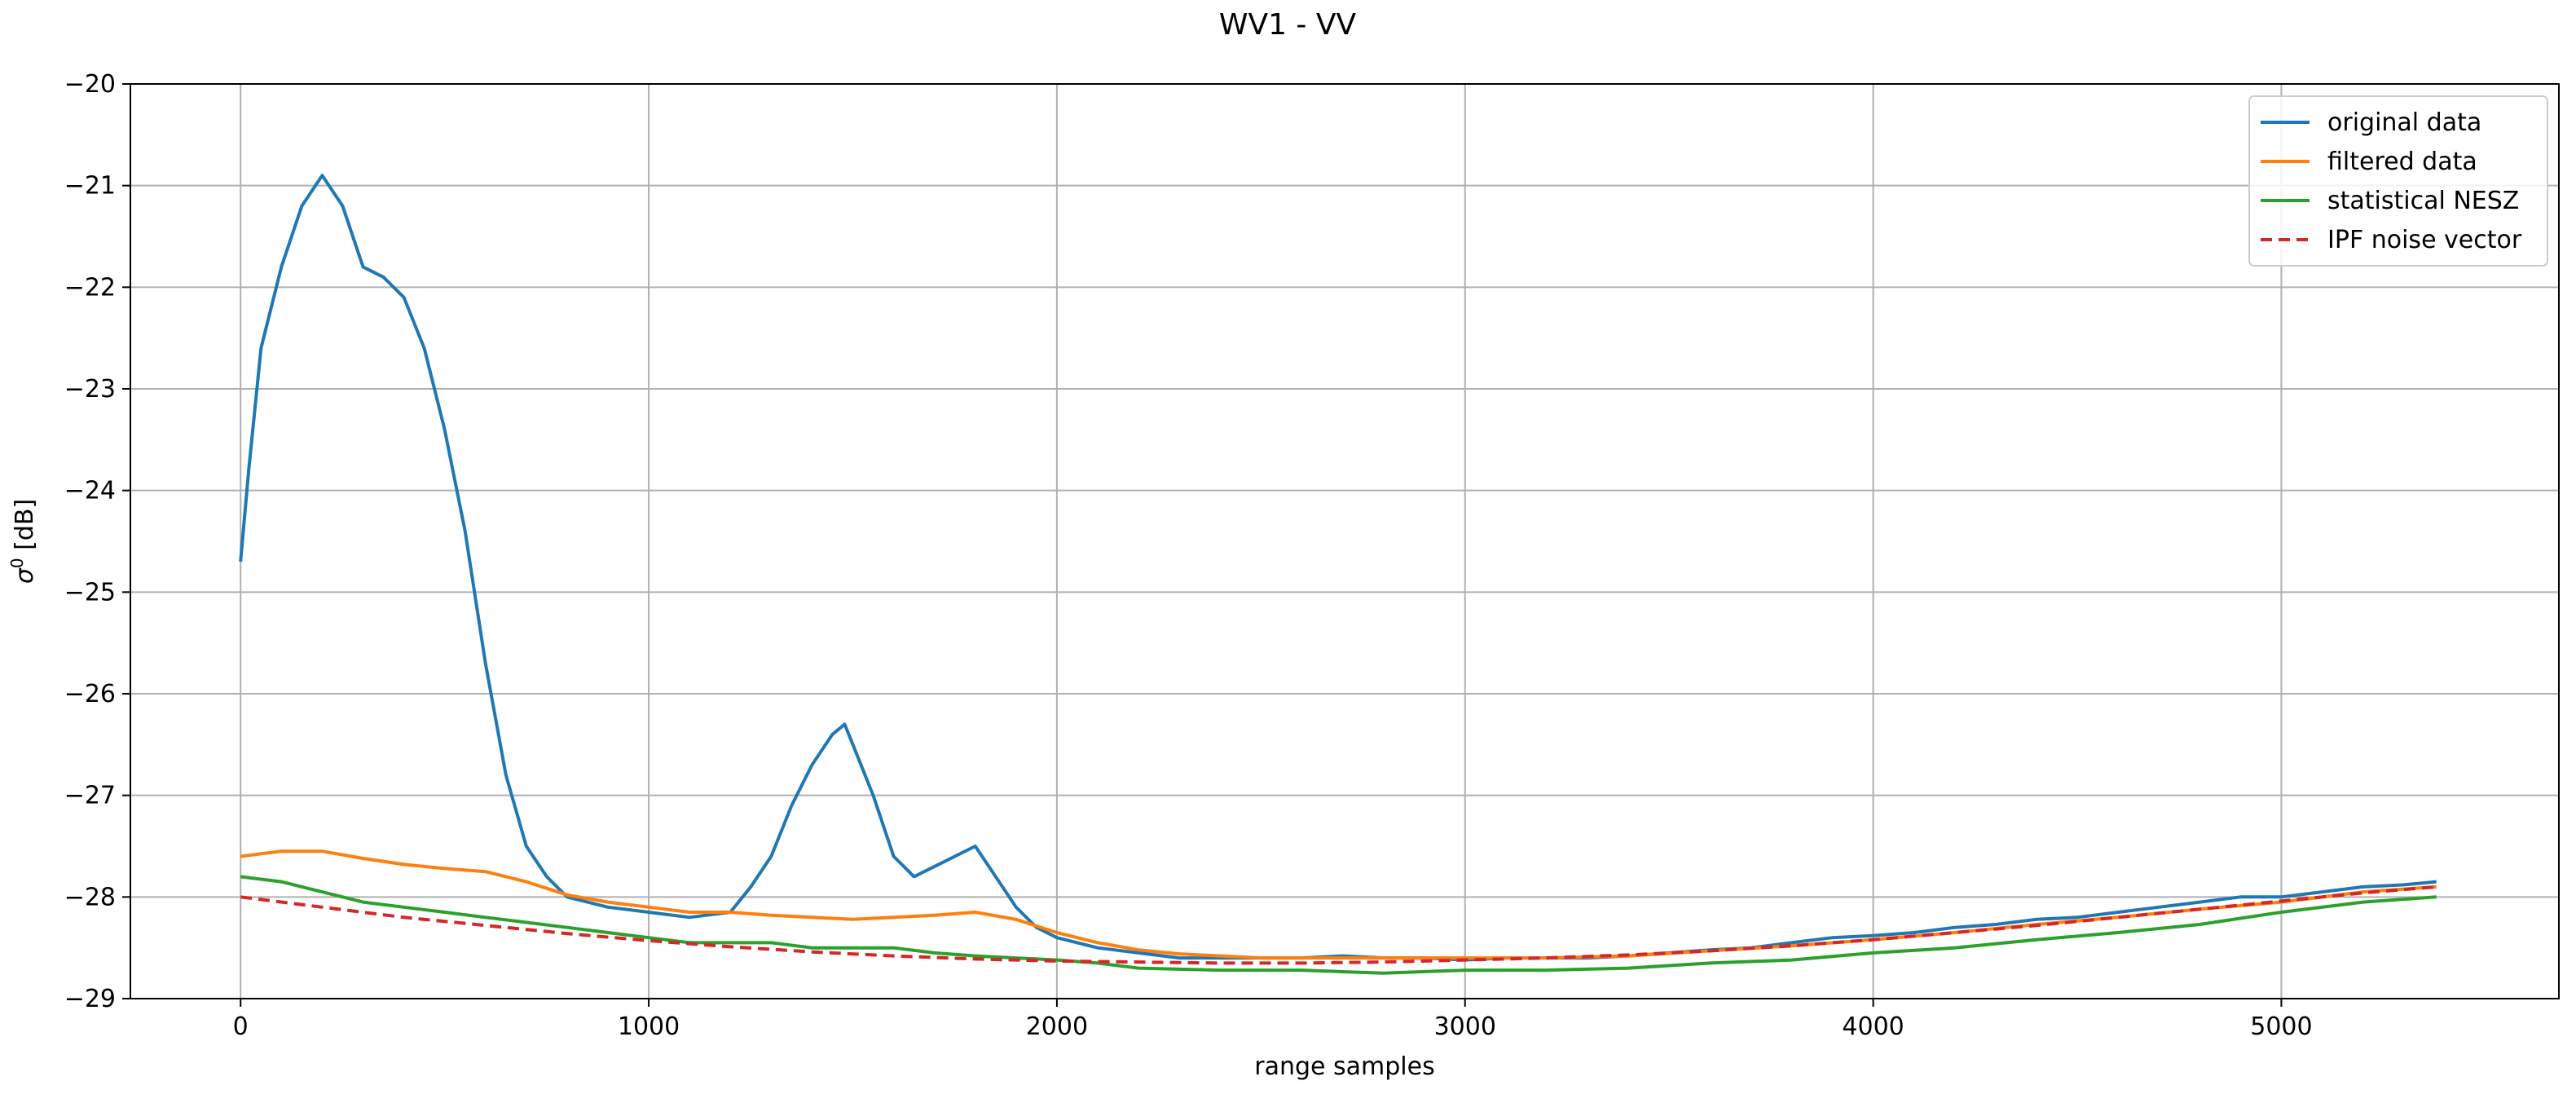 The height and width of the screenshot is (1094, 2576). I want to click on legend-label: statistical NESZ, so click(2423, 201).